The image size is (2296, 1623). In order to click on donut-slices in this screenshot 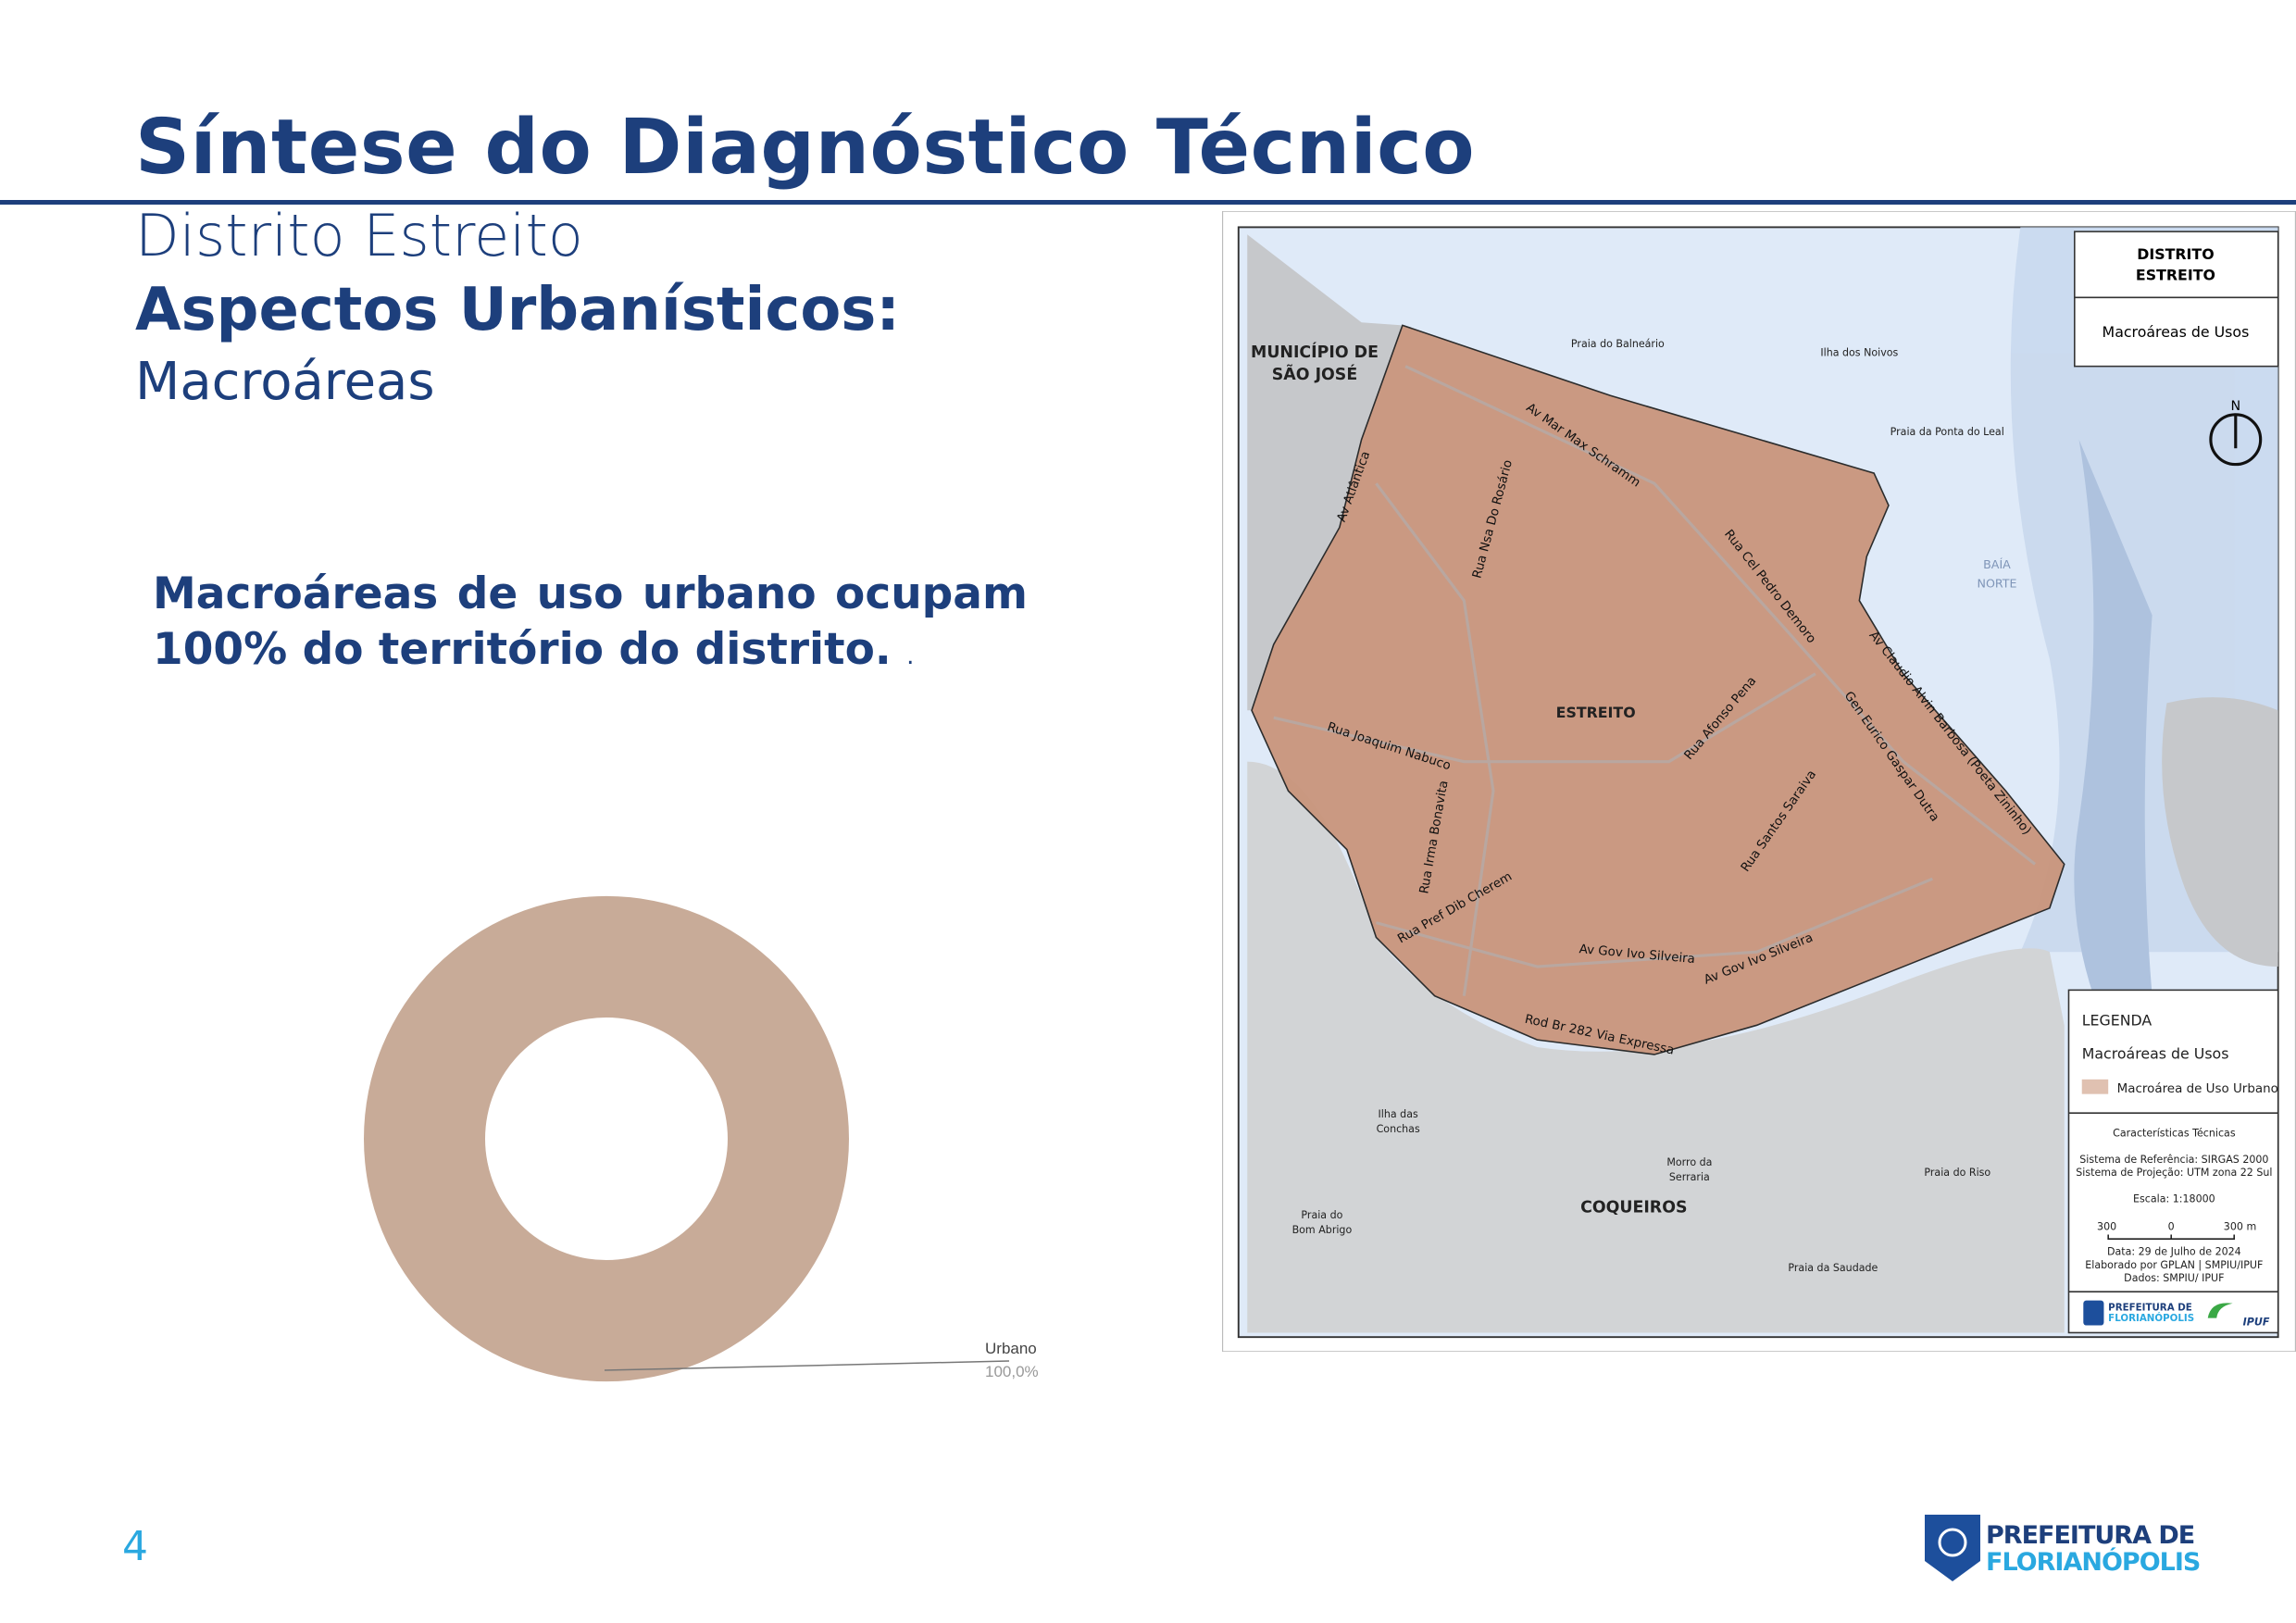, I will do `click(606, 1138)`.